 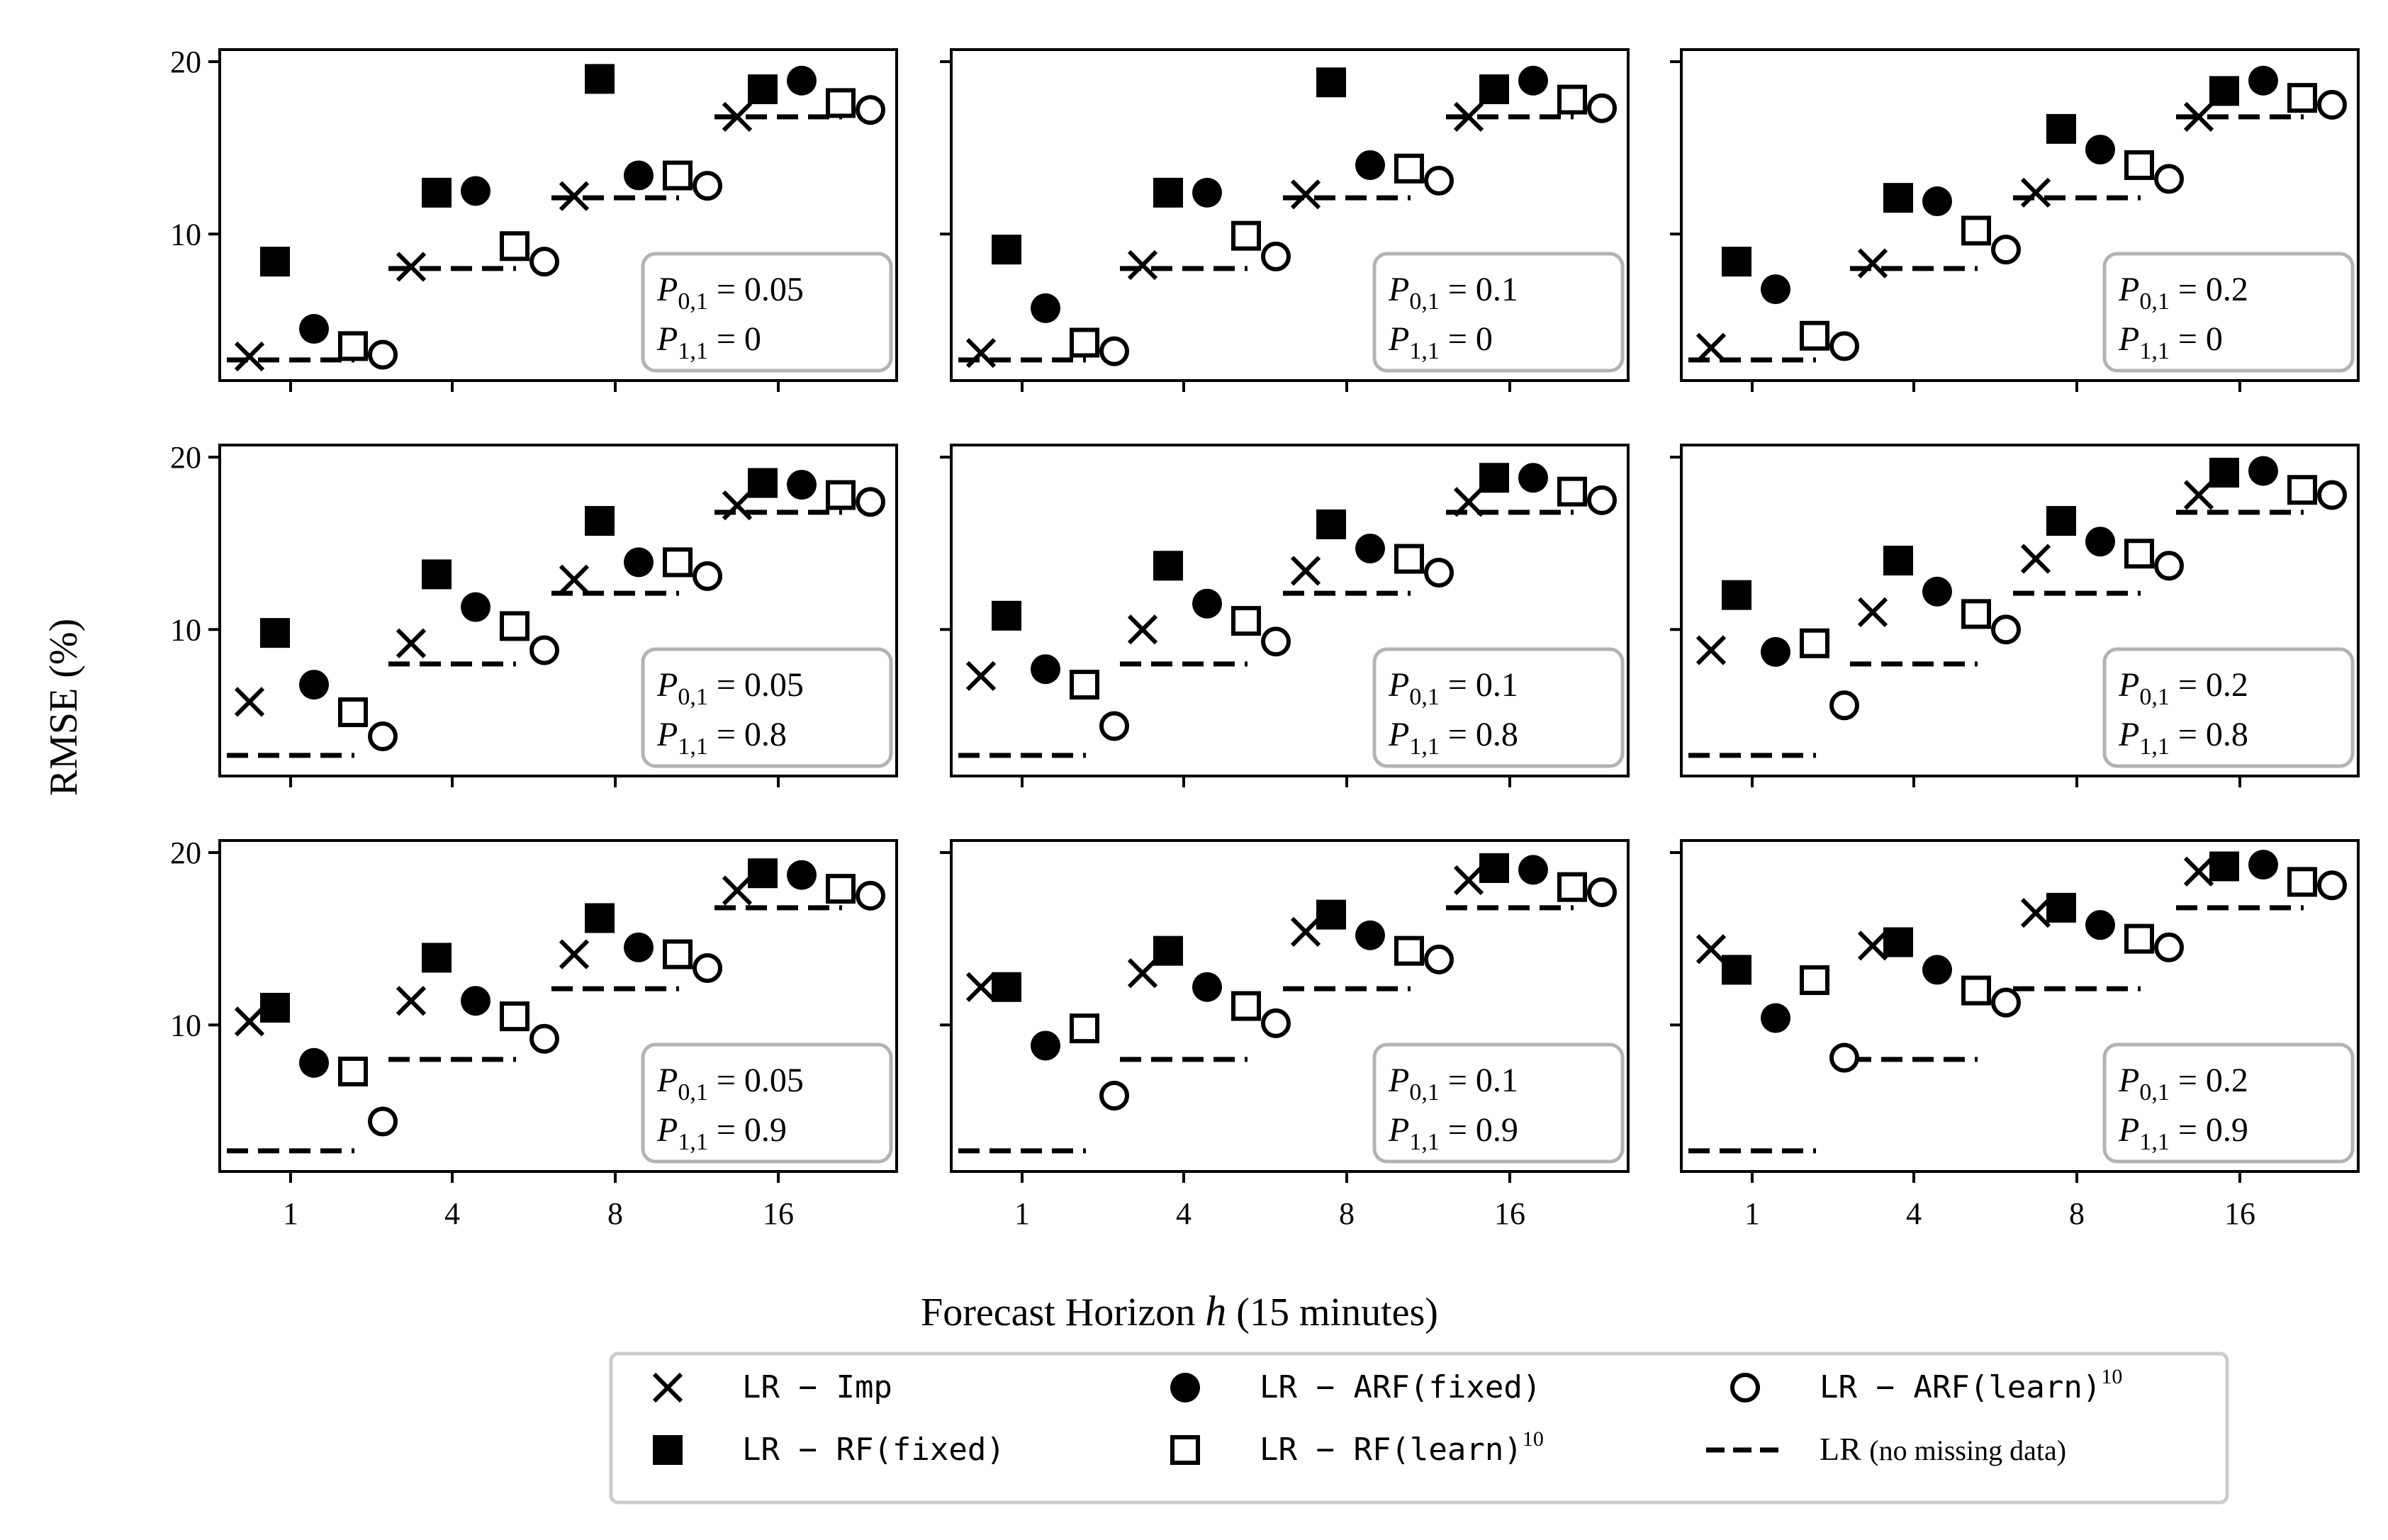 What do you see at coordinates (1453, 293) in the screenshot?
I see `annotation-p01: P0,1 = 0.1` at bounding box center [1453, 293].